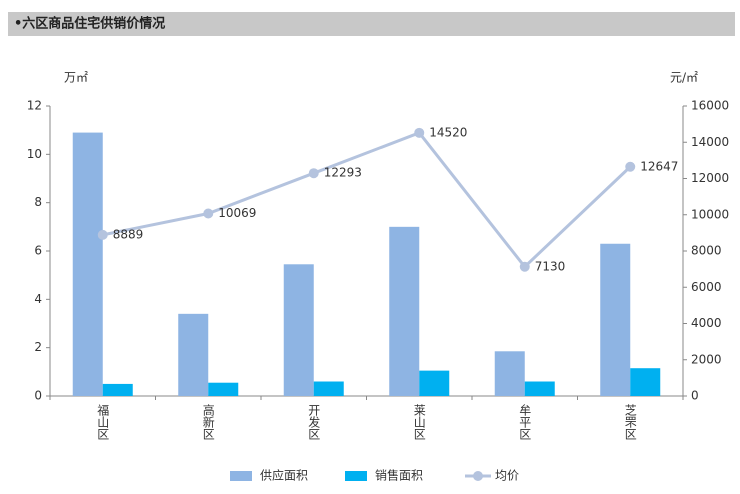 The width and height of the screenshot is (740, 494). What do you see at coordinates (208, 421) in the screenshot?
I see `x-tick-label: 高新区` at bounding box center [208, 421].